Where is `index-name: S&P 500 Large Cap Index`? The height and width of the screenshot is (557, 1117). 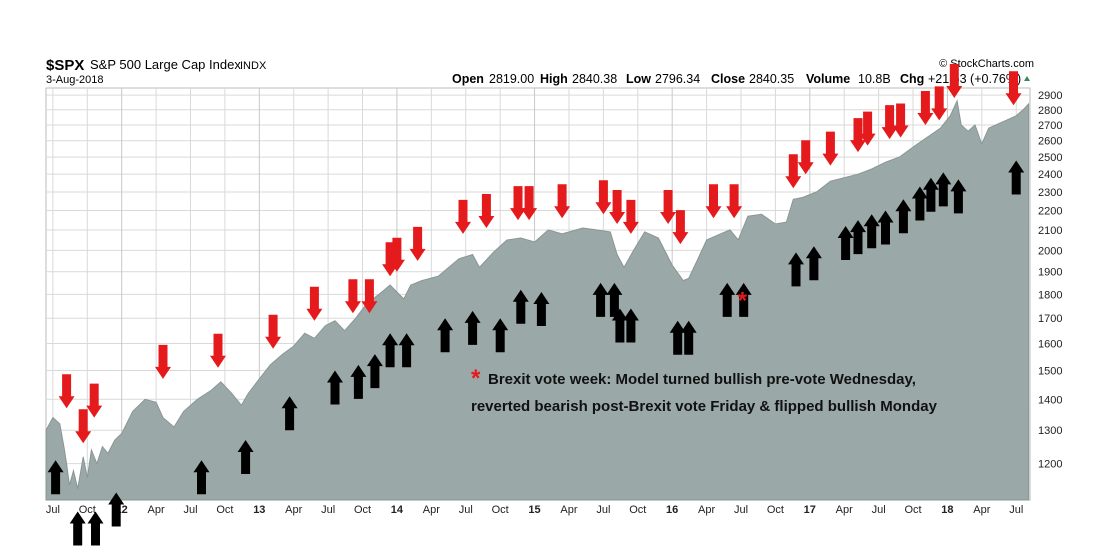
index-name: S&P 500 Large Cap Index is located at coordinates (165, 64).